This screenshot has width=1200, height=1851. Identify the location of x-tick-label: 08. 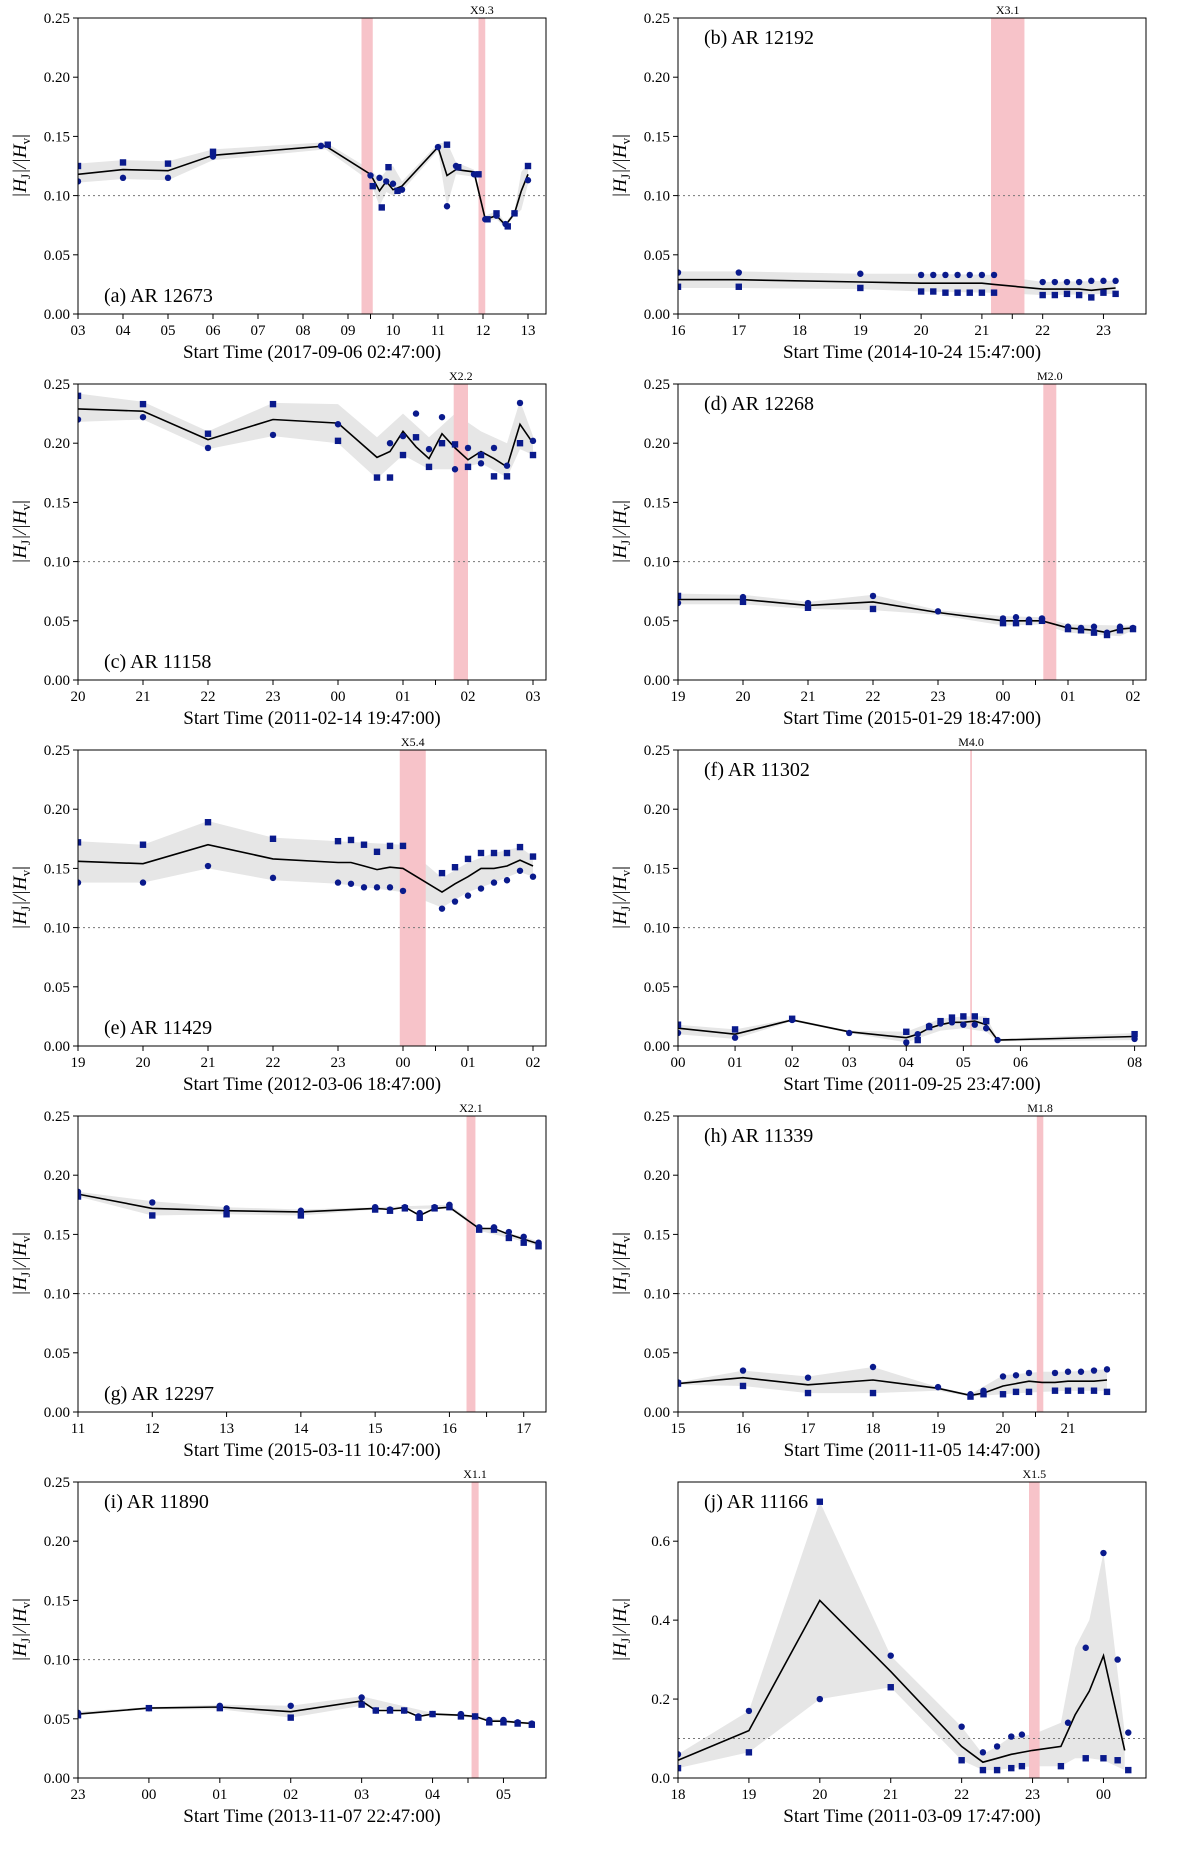
(303, 331).